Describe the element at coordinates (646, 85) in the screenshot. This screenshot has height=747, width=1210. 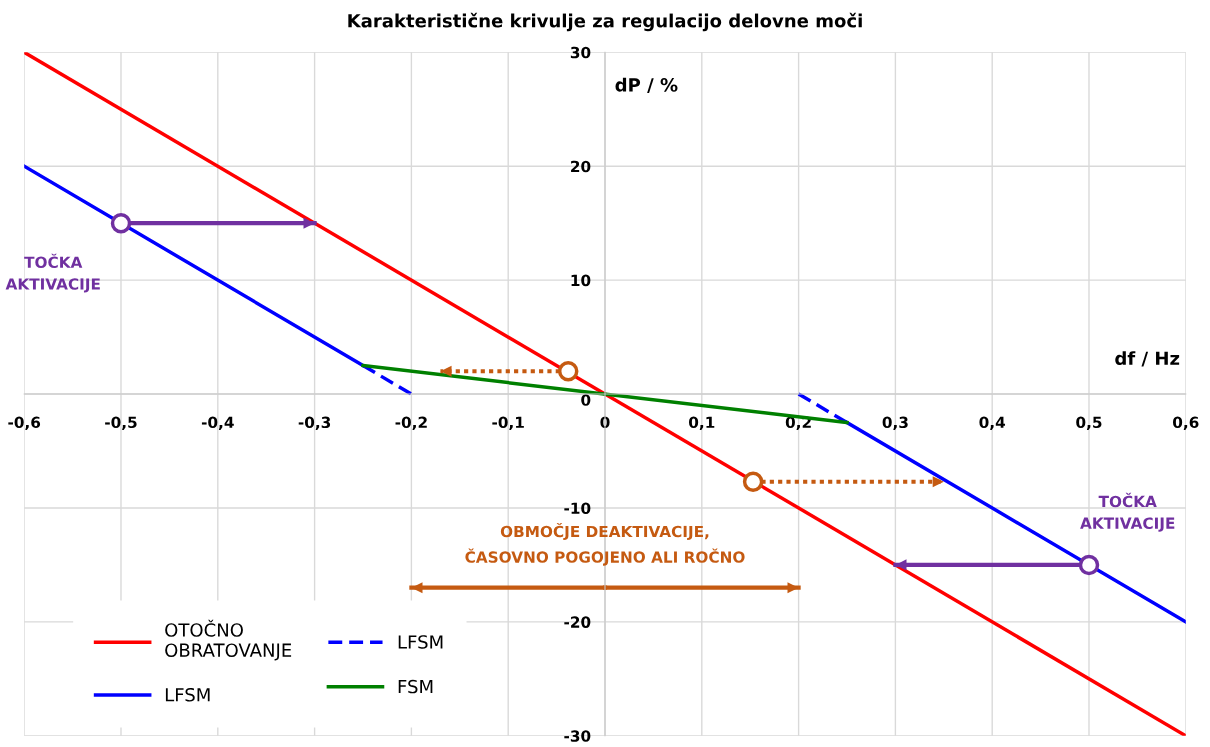
I see `y-axis-title: dP / %` at that location.